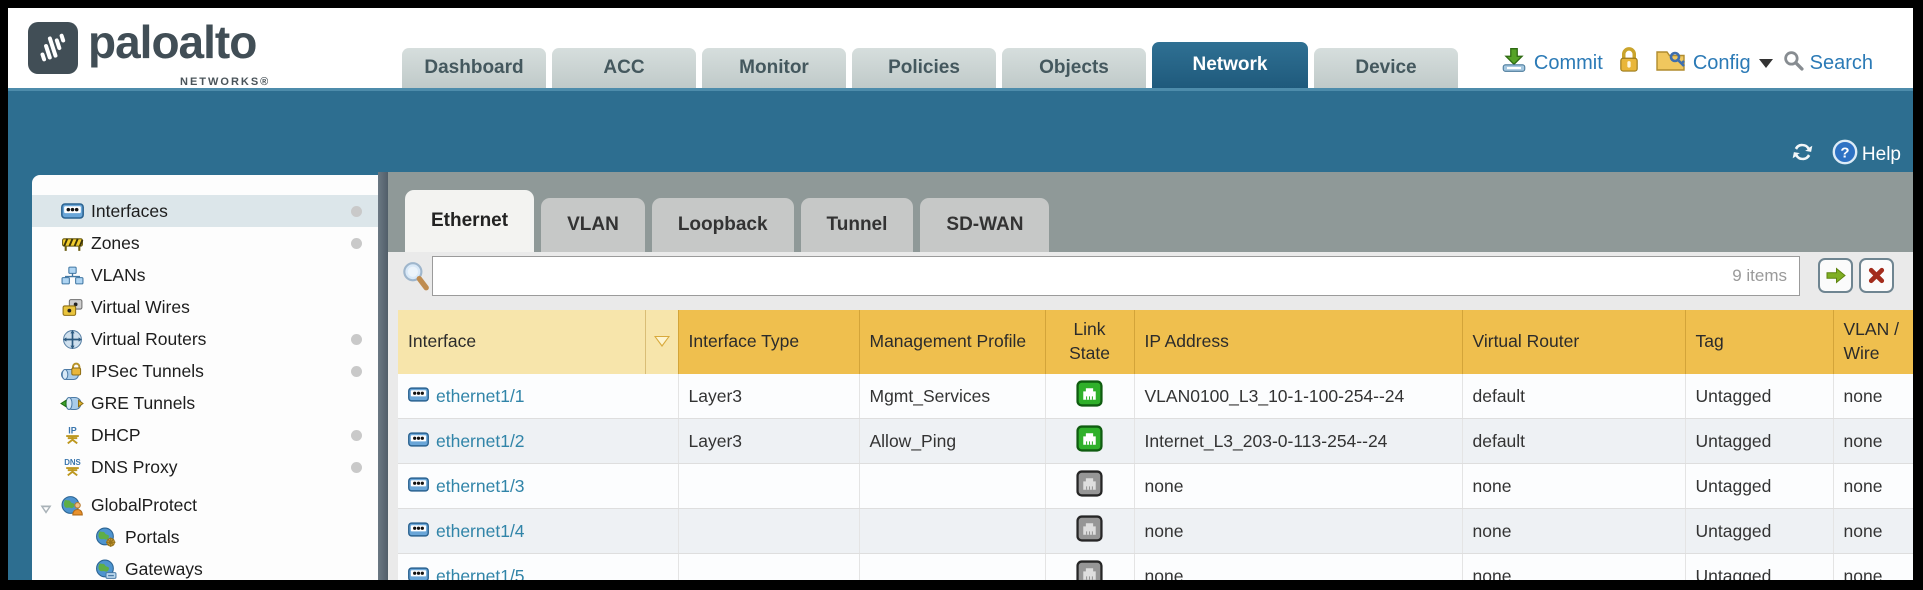 The image size is (1923, 590). Describe the element at coordinates (924, 68) in the screenshot. I see `tab-policies: Policies` at that location.